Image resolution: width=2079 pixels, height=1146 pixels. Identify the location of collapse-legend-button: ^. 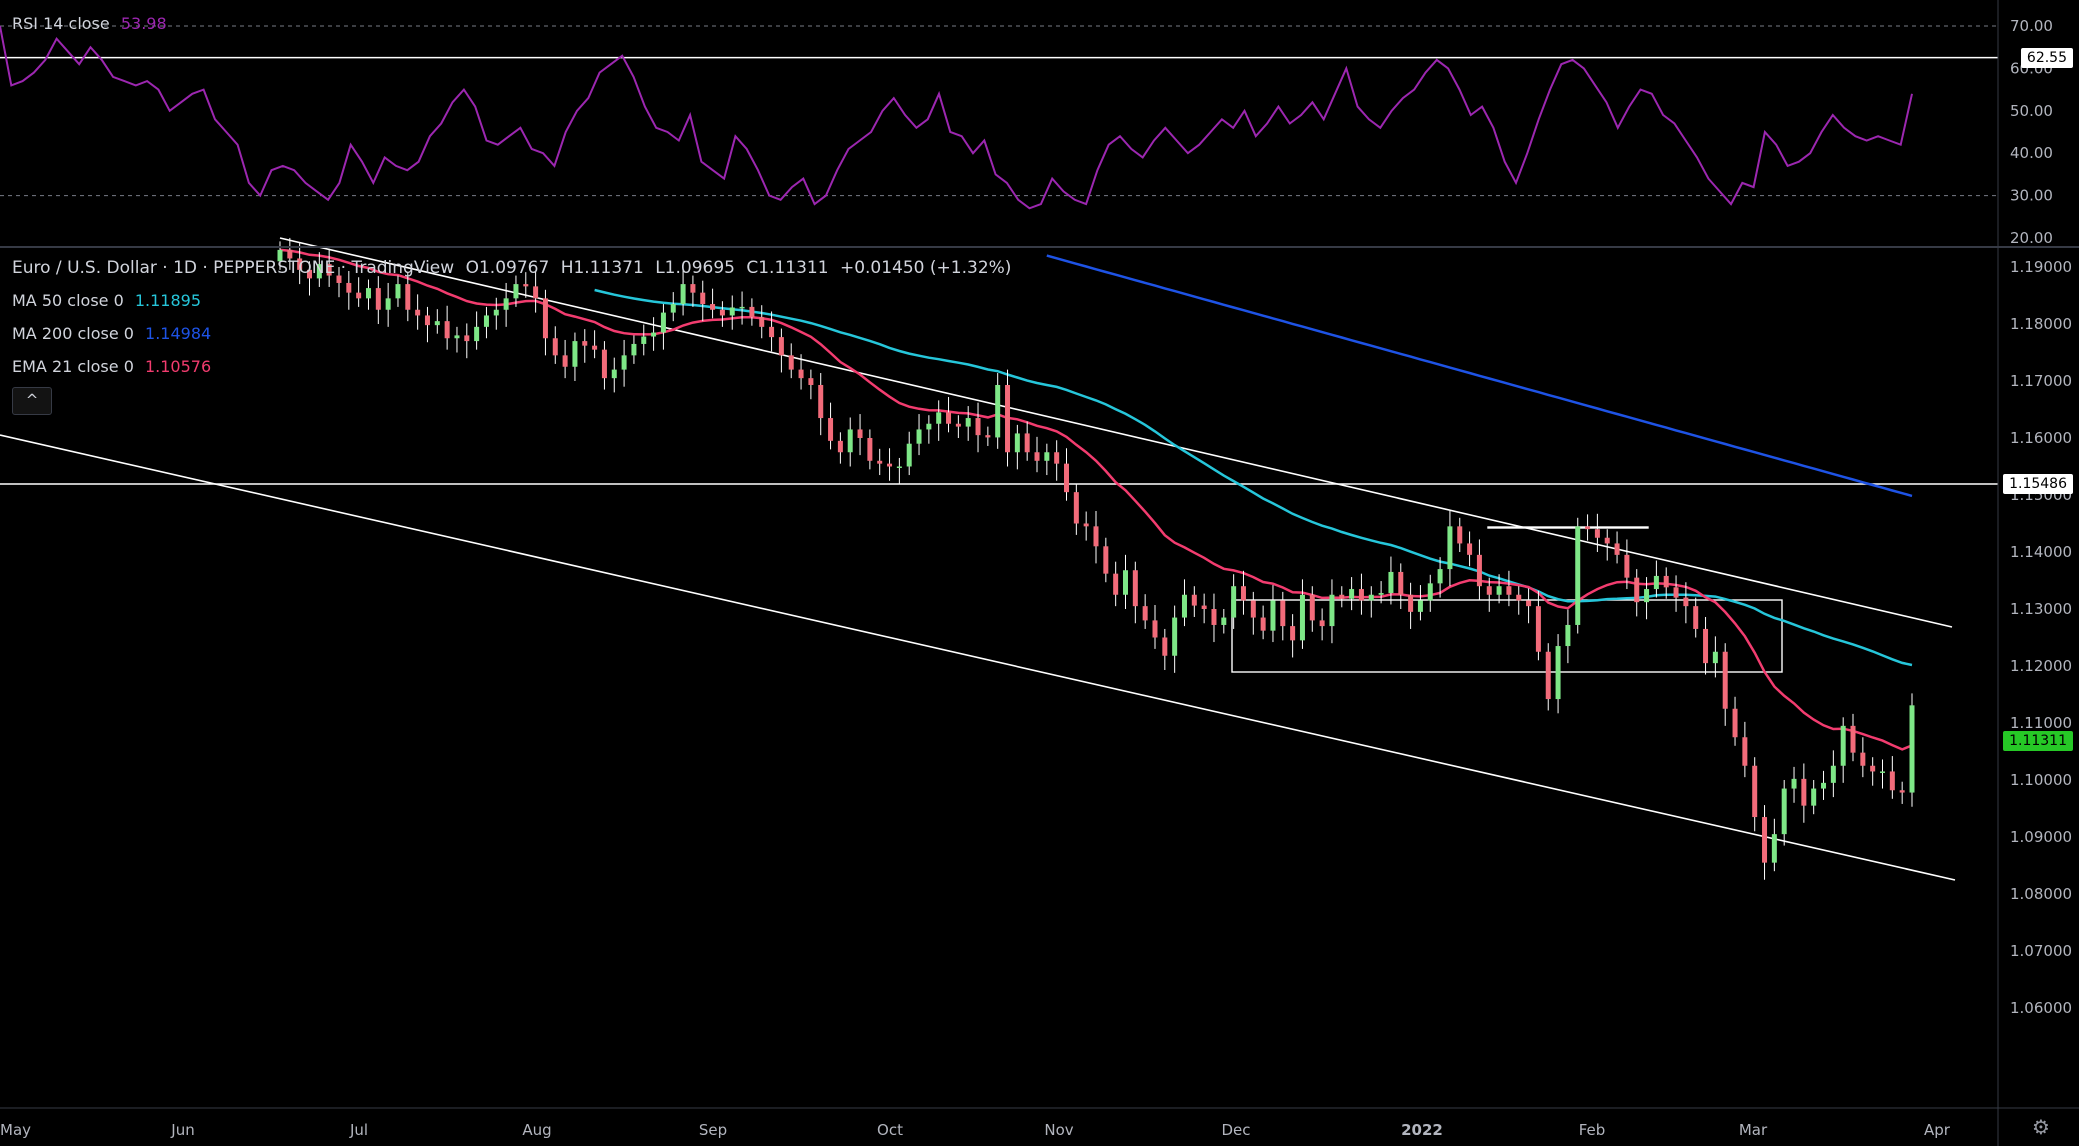
(32, 401).